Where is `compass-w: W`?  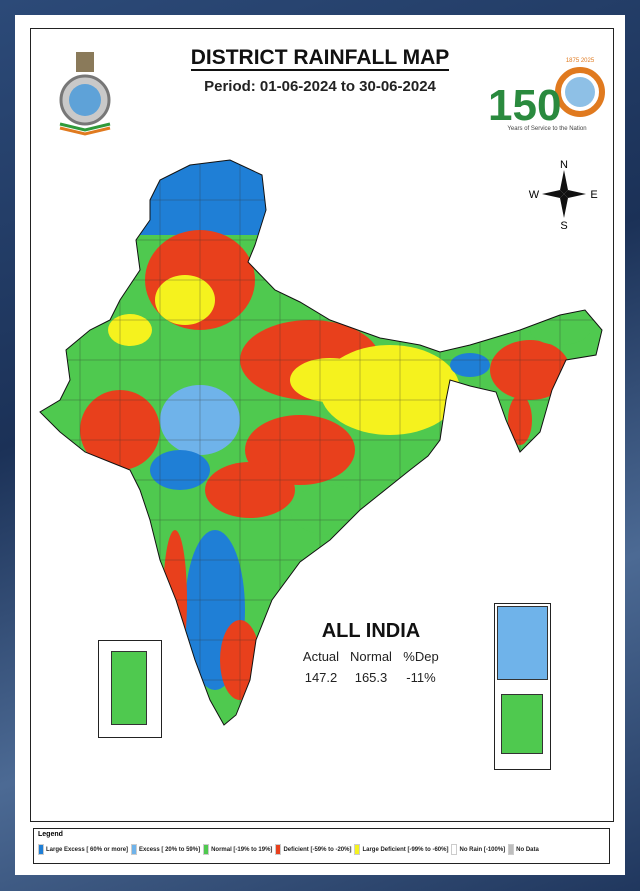 compass-w: W is located at coordinates (534, 195).